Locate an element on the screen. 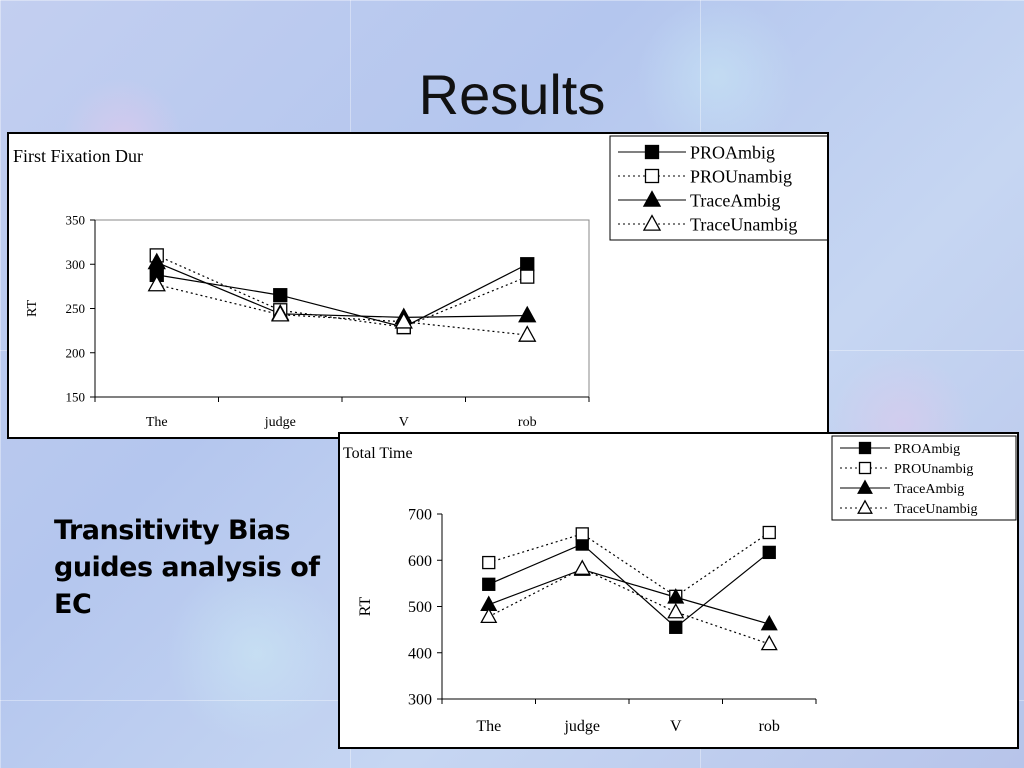 The height and width of the screenshot is (768, 1024). chart-title: Total Time is located at coordinates (378, 453).